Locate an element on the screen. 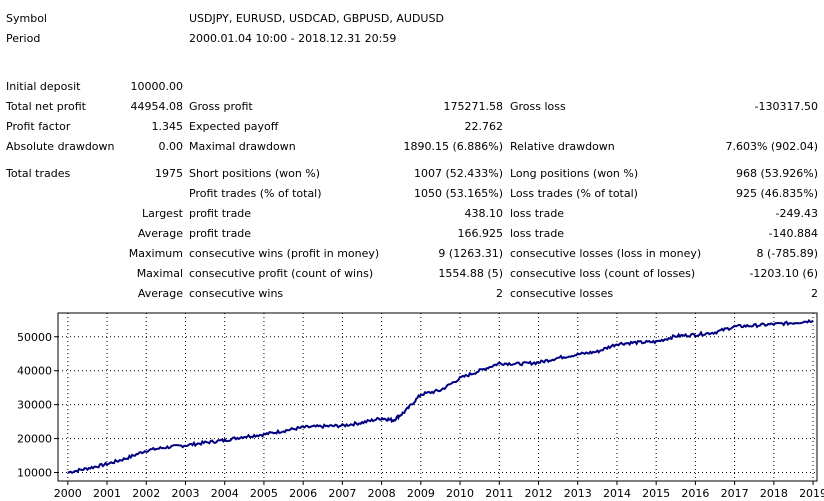  relative-drawdown-value: 7.603% (902.04) is located at coordinates (771, 146).